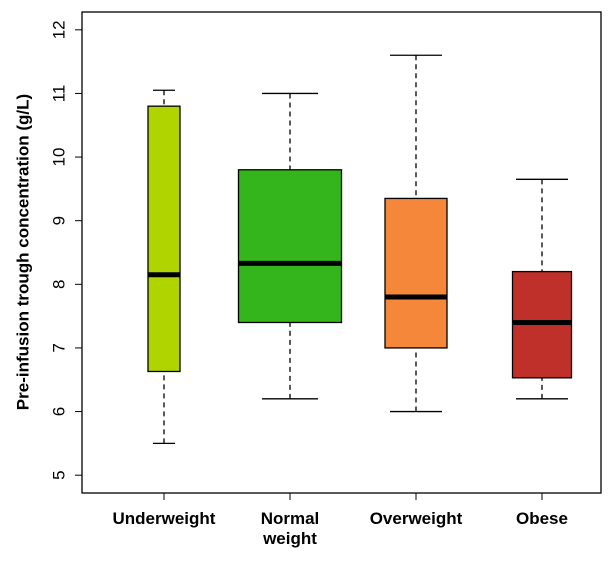  What do you see at coordinates (58, 411) in the screenshot?
I see `y-tick-label: 6` at bounding box center [58, 411].